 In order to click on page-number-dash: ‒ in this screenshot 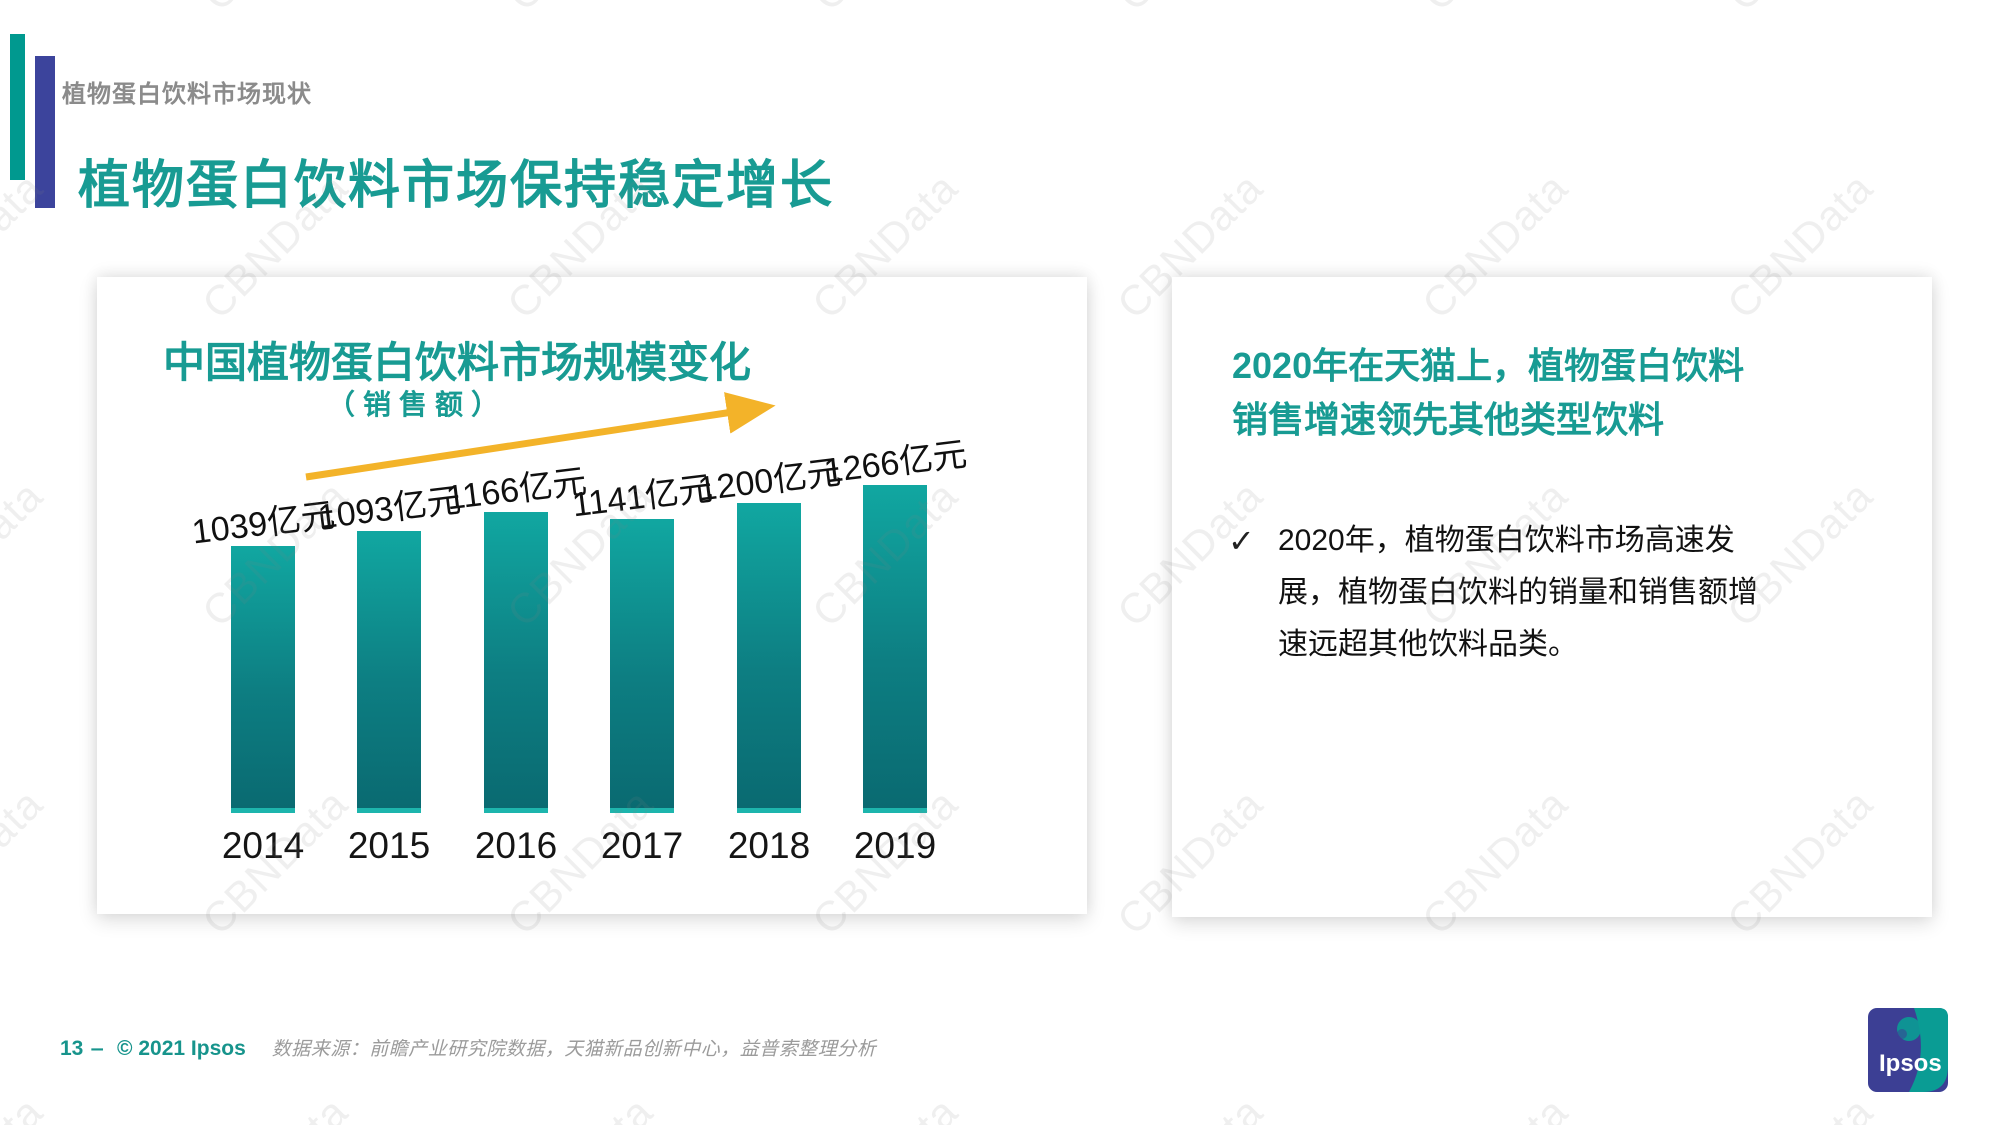, I will do `click(97, 1048)`.